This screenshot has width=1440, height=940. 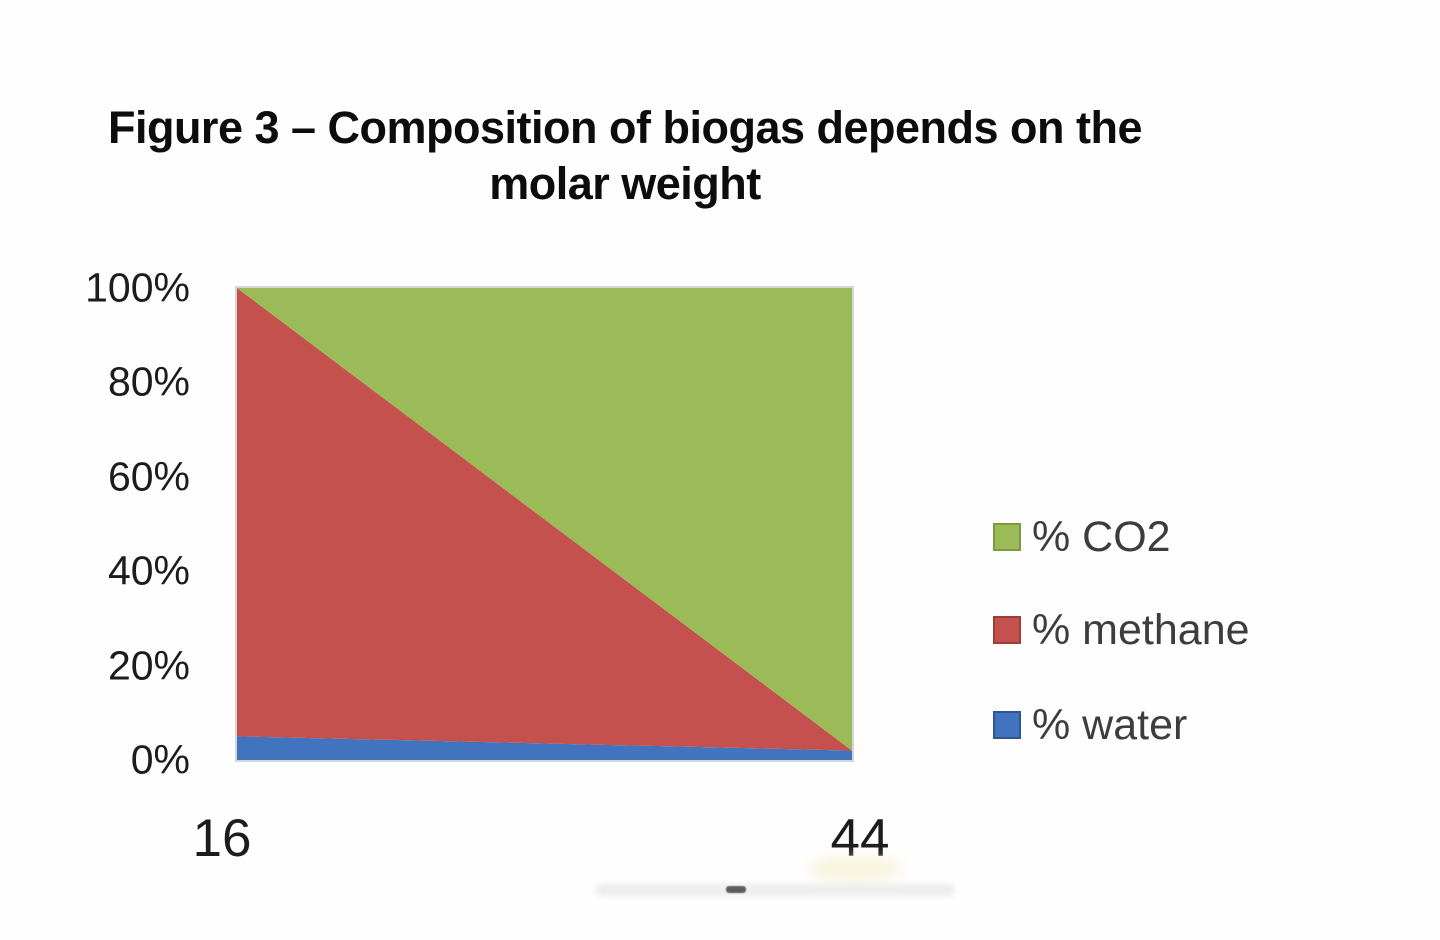 What do you see at coordinates (137, 287) in the screenshot?
I see `y-tick-100: 100%` at bounding box center [137, 287].